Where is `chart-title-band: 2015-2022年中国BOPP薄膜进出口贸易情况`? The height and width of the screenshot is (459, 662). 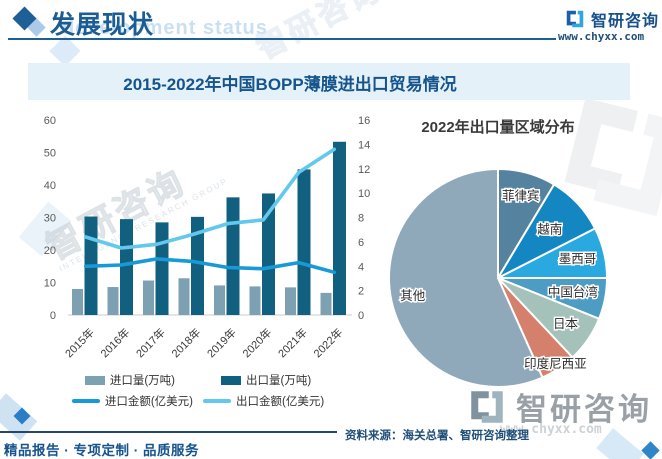 chart-title-band: 2015-2022年中国BOPP薄膜进出口贸易情况 is located at coordinates (329, 81).